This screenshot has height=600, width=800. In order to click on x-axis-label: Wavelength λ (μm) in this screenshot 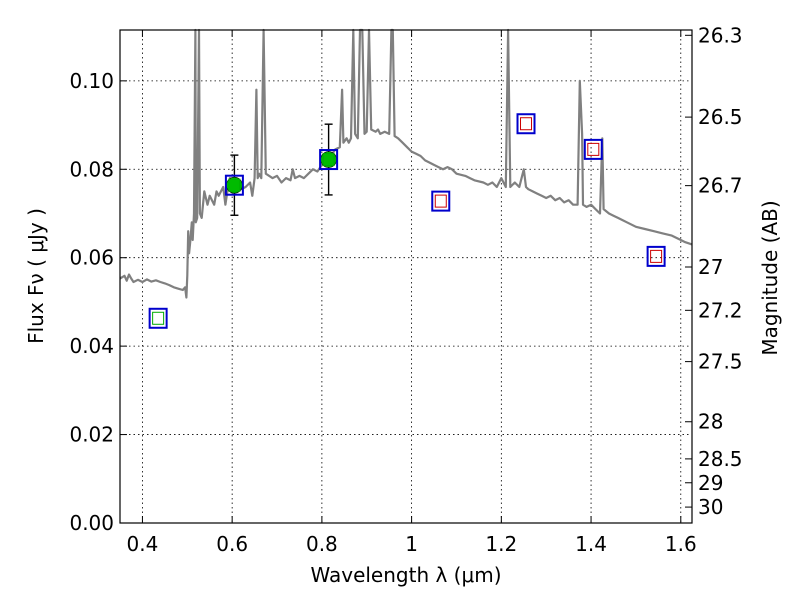, I will do `click(405, 575)`.